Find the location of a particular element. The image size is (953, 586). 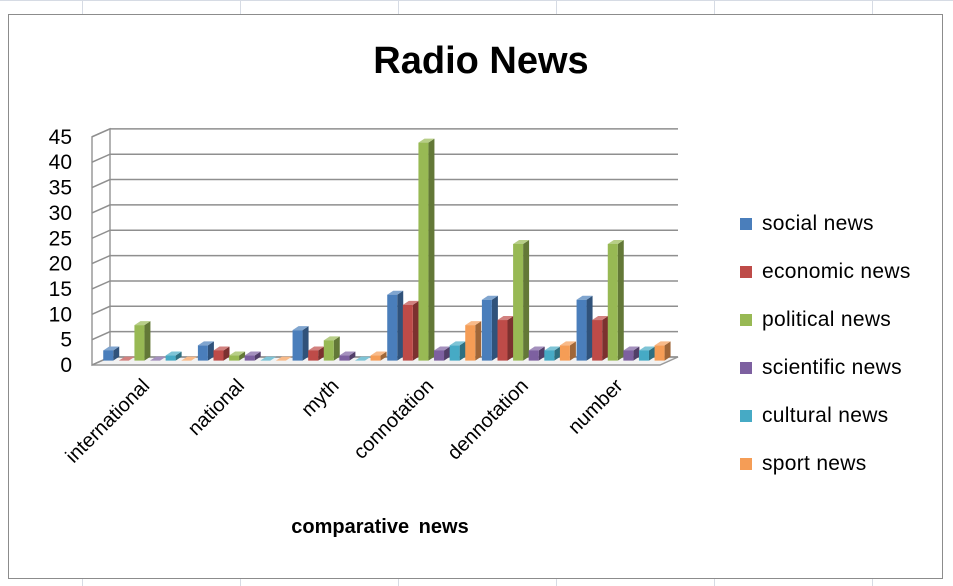

sheet-gridline is located at coordinates (476, 0).